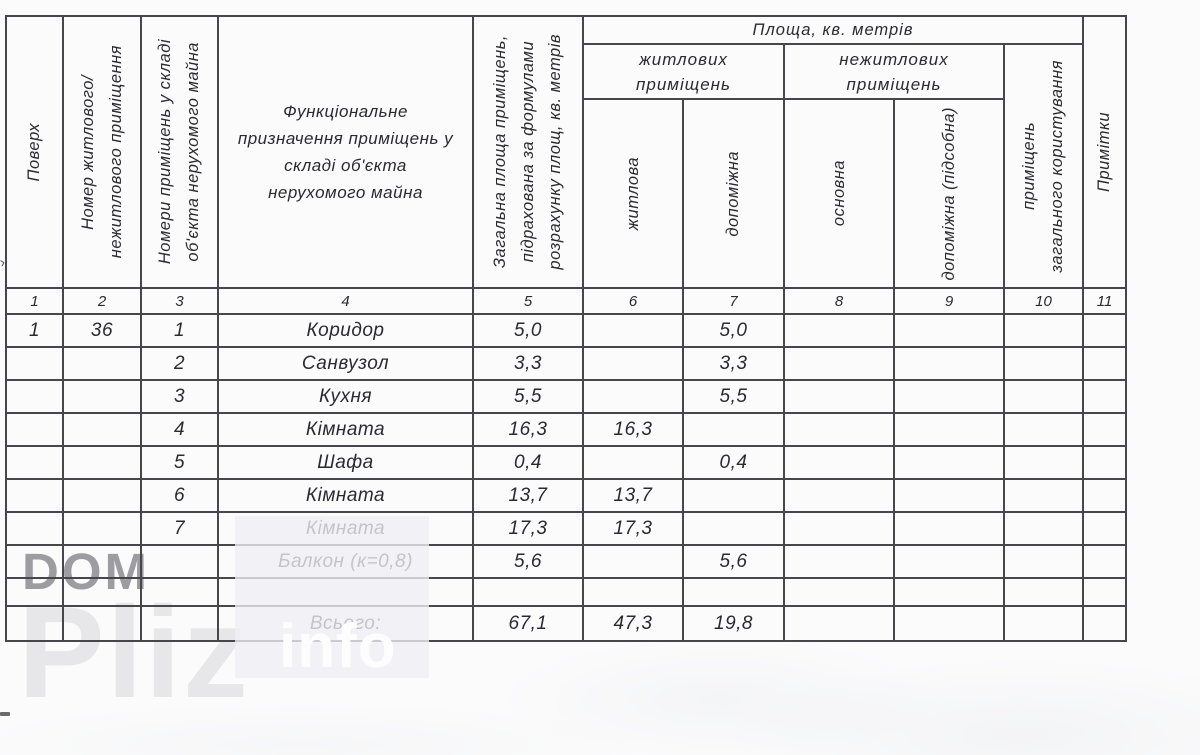  Describe the element at coordinates (345, 363) in the screenshot. I see `table-cell: Санвузол` at that location.